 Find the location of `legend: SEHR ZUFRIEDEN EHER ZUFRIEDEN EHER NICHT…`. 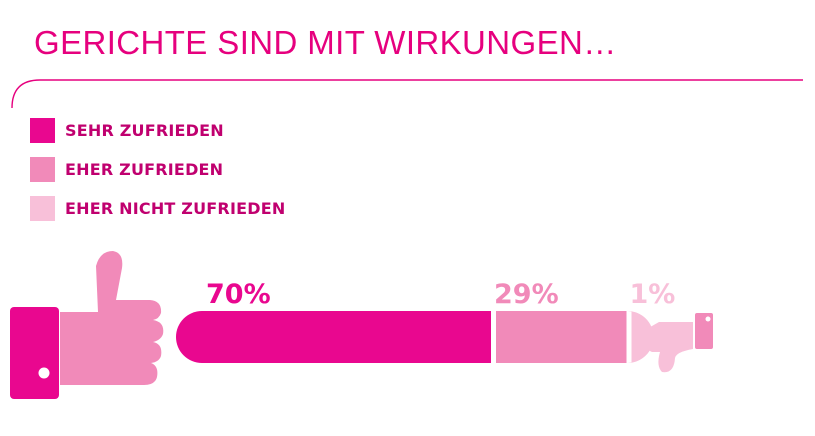

legend: SEHR ZUFRIEDEN EHER ZUFRIEDEN EHER NICHT… is located at coordinates (158, 176).